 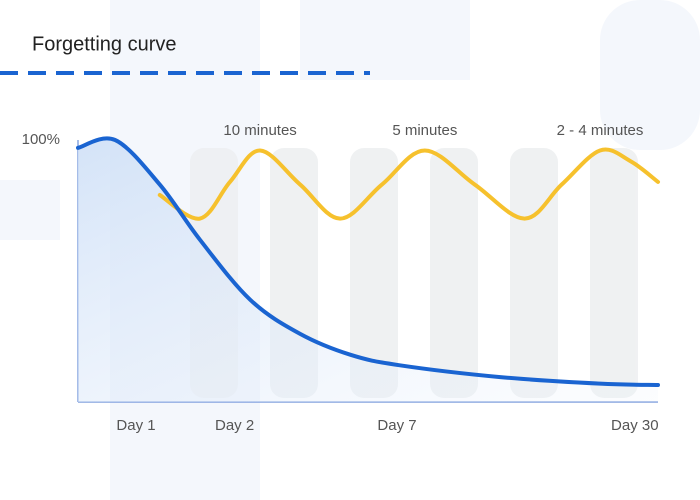 What do you see at coordinates (104, 44) in the screenshot?
I see `chart-title: Forgetting curve` at bounding box center [104, 44].